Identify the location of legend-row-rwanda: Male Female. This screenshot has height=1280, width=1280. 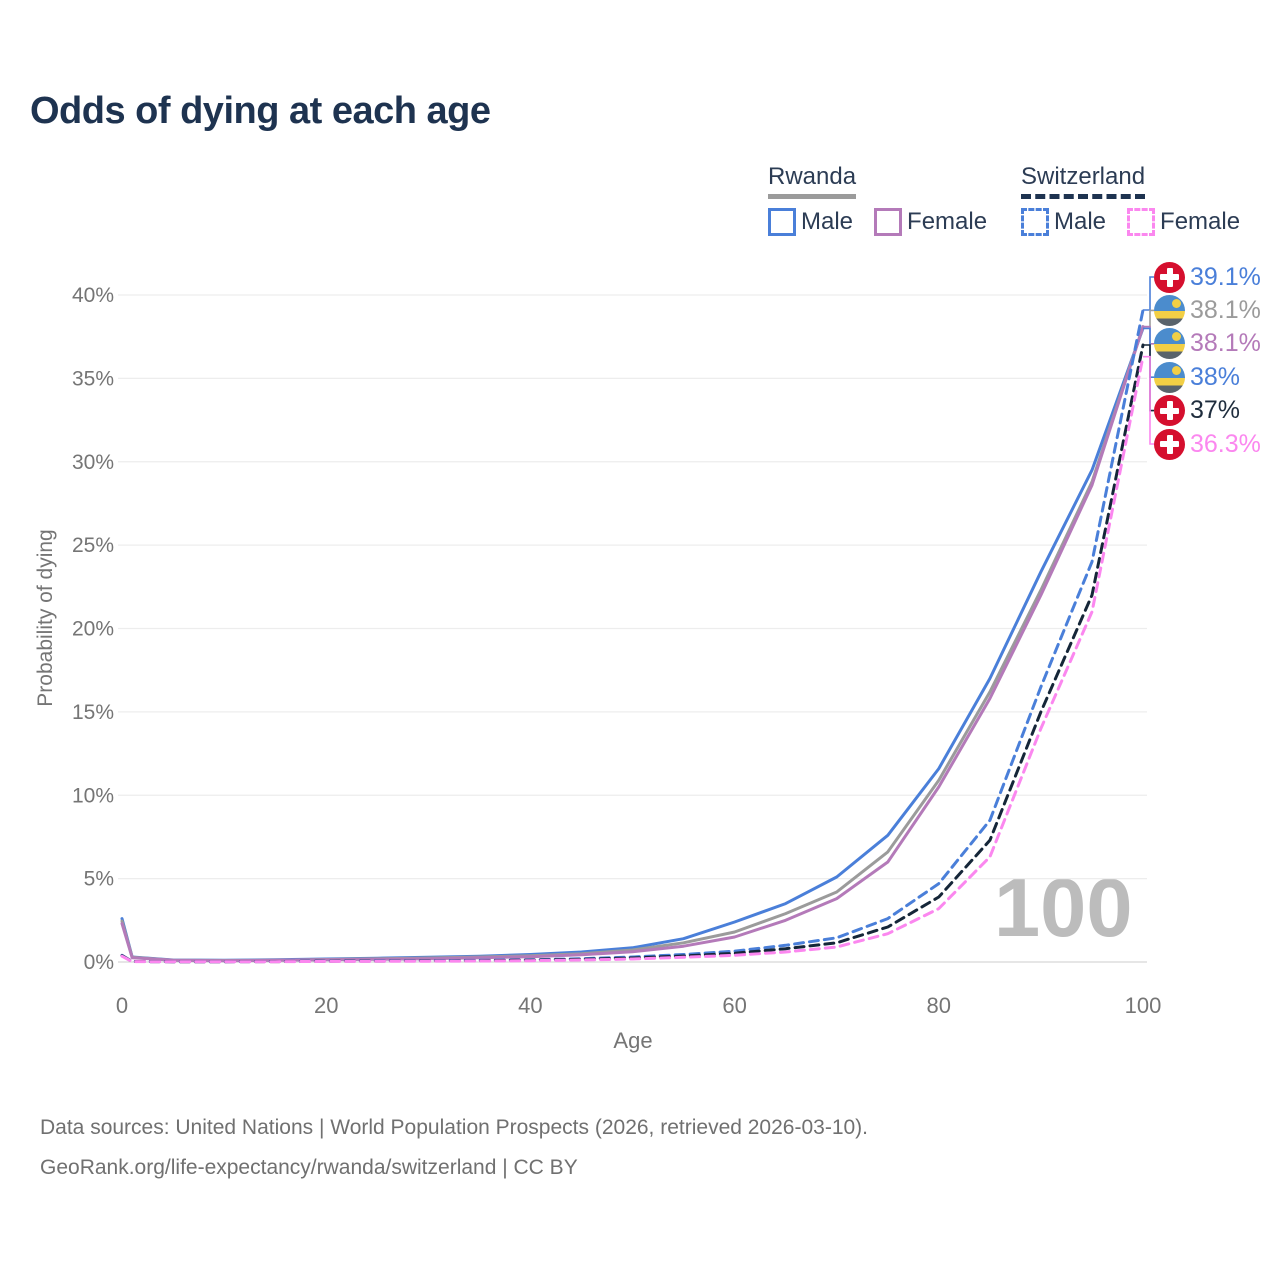
(877, 222).